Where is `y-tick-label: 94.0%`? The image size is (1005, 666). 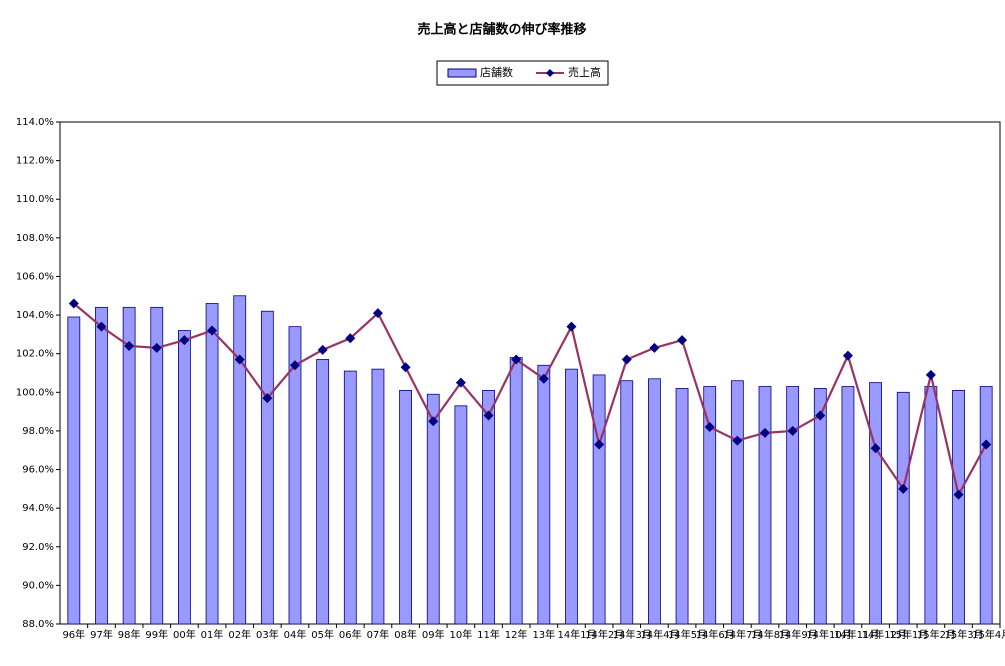
y-tick-label: 94.0% is located at coordinates (38, 508).